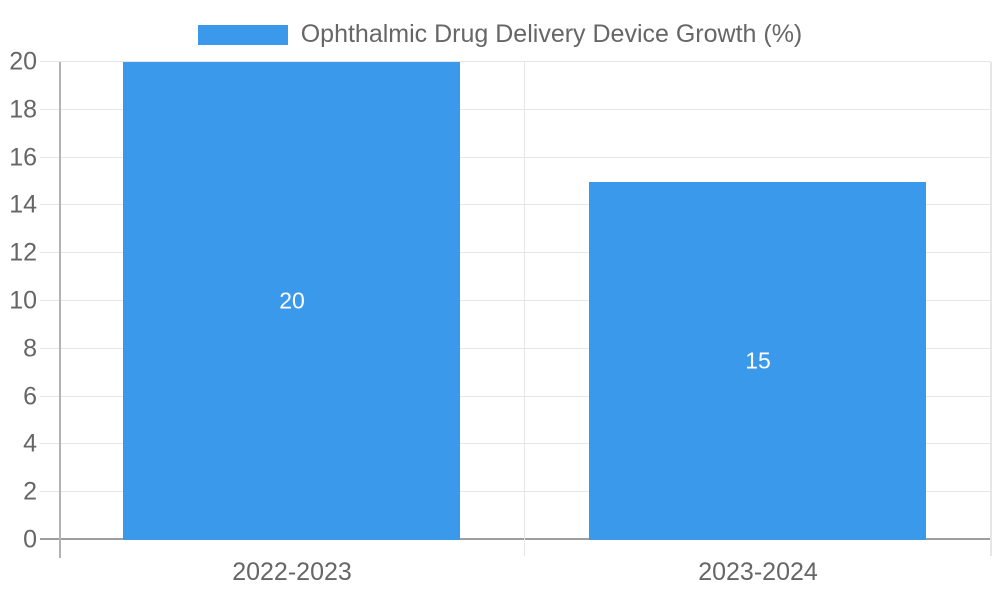  Describe the element at coordinates (758, 572) in the screenshot. I see `x-tick-label-2023-2024: 2023-2024` at that location.